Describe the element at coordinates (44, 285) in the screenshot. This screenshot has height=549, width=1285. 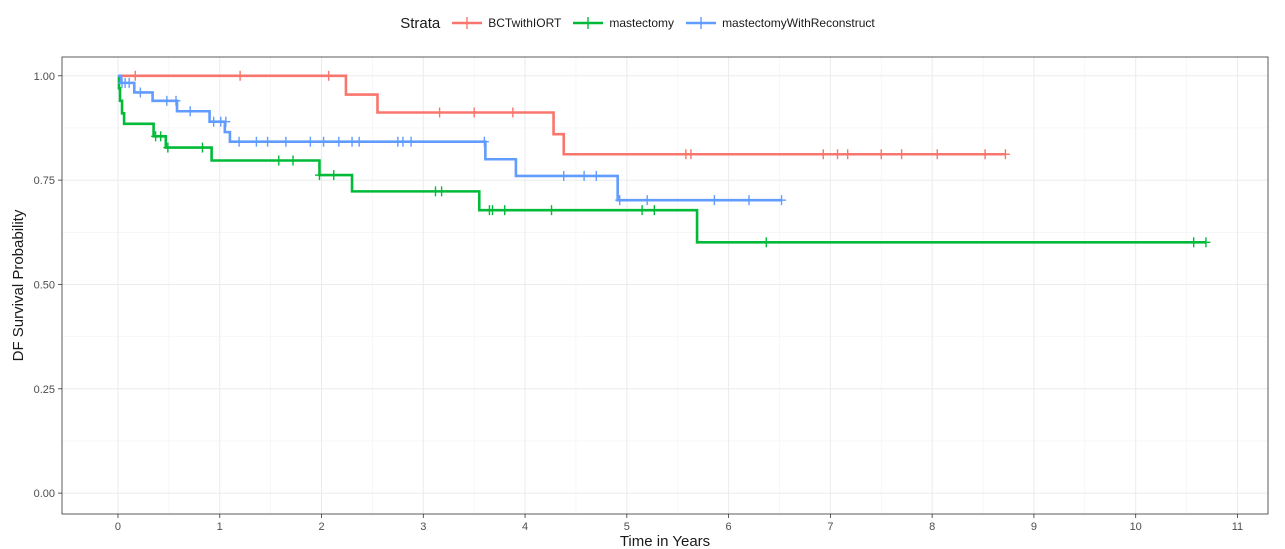
I see `y-tick-label: 0.50` at that location.